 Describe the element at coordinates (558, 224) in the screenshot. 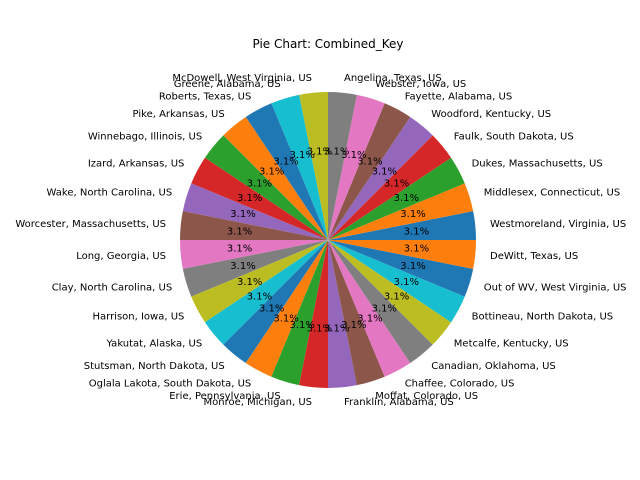

I see `slice-label: Westmoreland, Virginia, US` at that location.